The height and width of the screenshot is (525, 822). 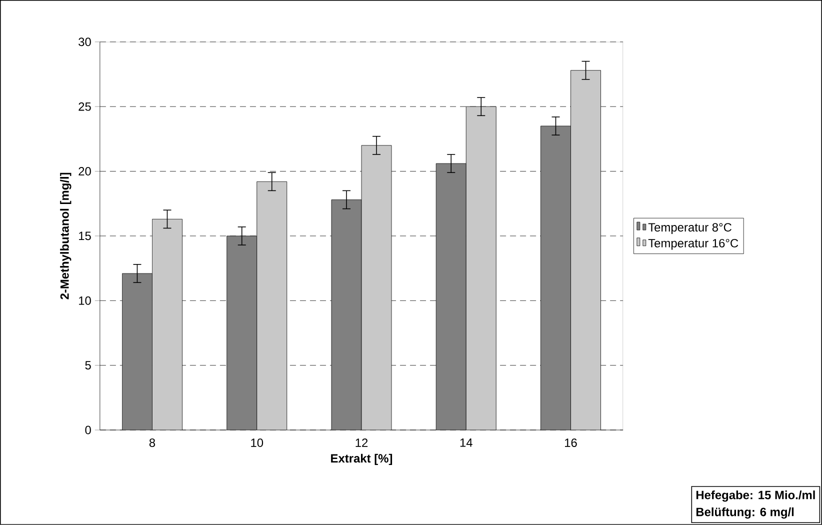 What do you see at coordinates (690, 228) in the screenshot?
I see `legend-label: Temperatur 8°C` at bounding box center [690, 228].